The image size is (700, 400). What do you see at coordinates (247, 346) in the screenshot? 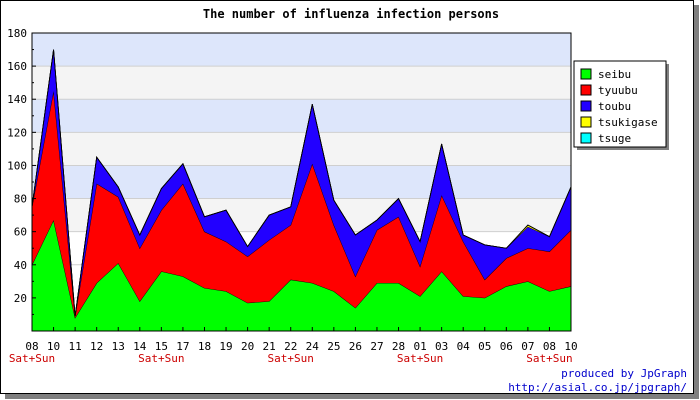
I see `x-tick-label: 20` at bounding box center [247, 346].